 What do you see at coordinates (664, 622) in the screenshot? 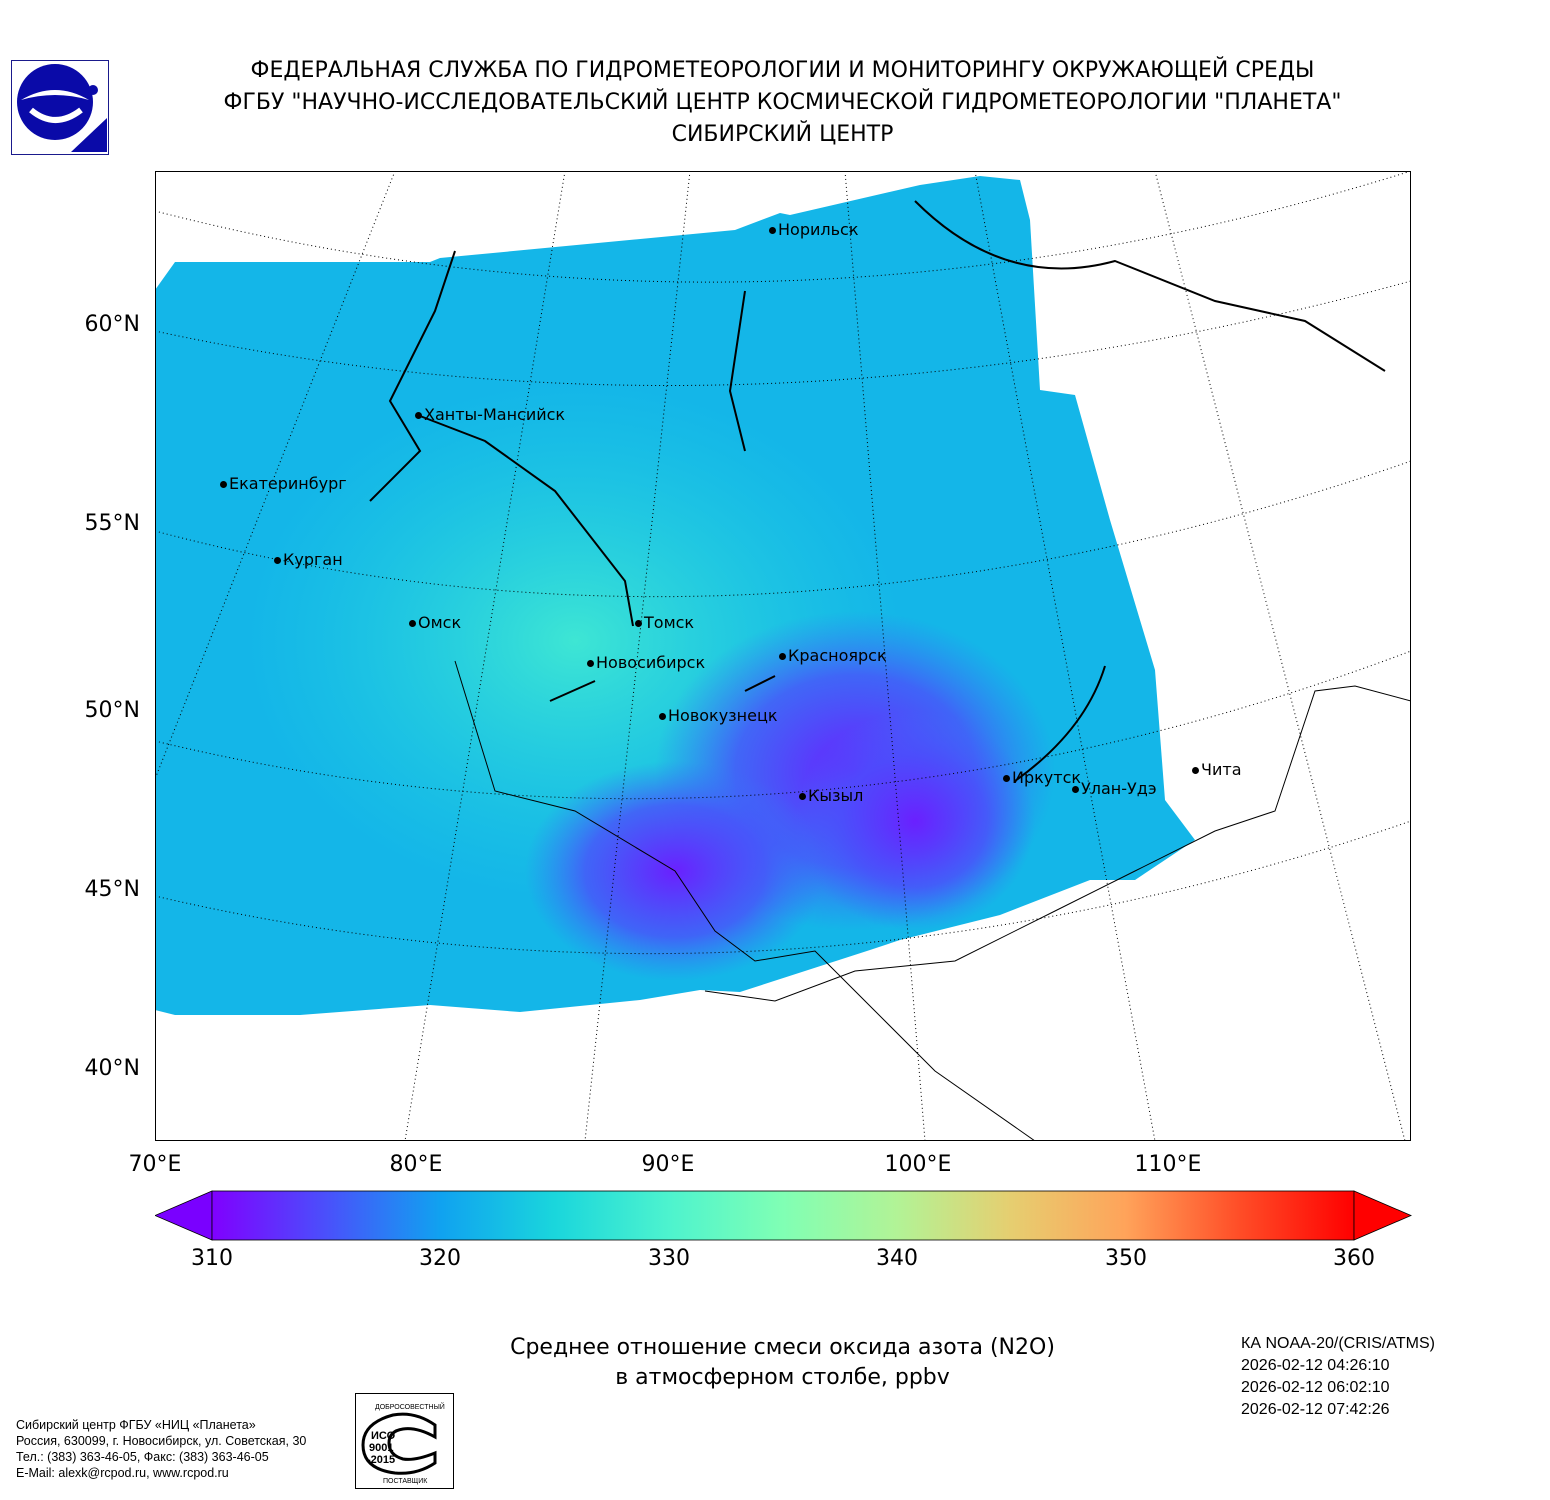
I see `city-marker: Томск` at bounding box center [664, 622].